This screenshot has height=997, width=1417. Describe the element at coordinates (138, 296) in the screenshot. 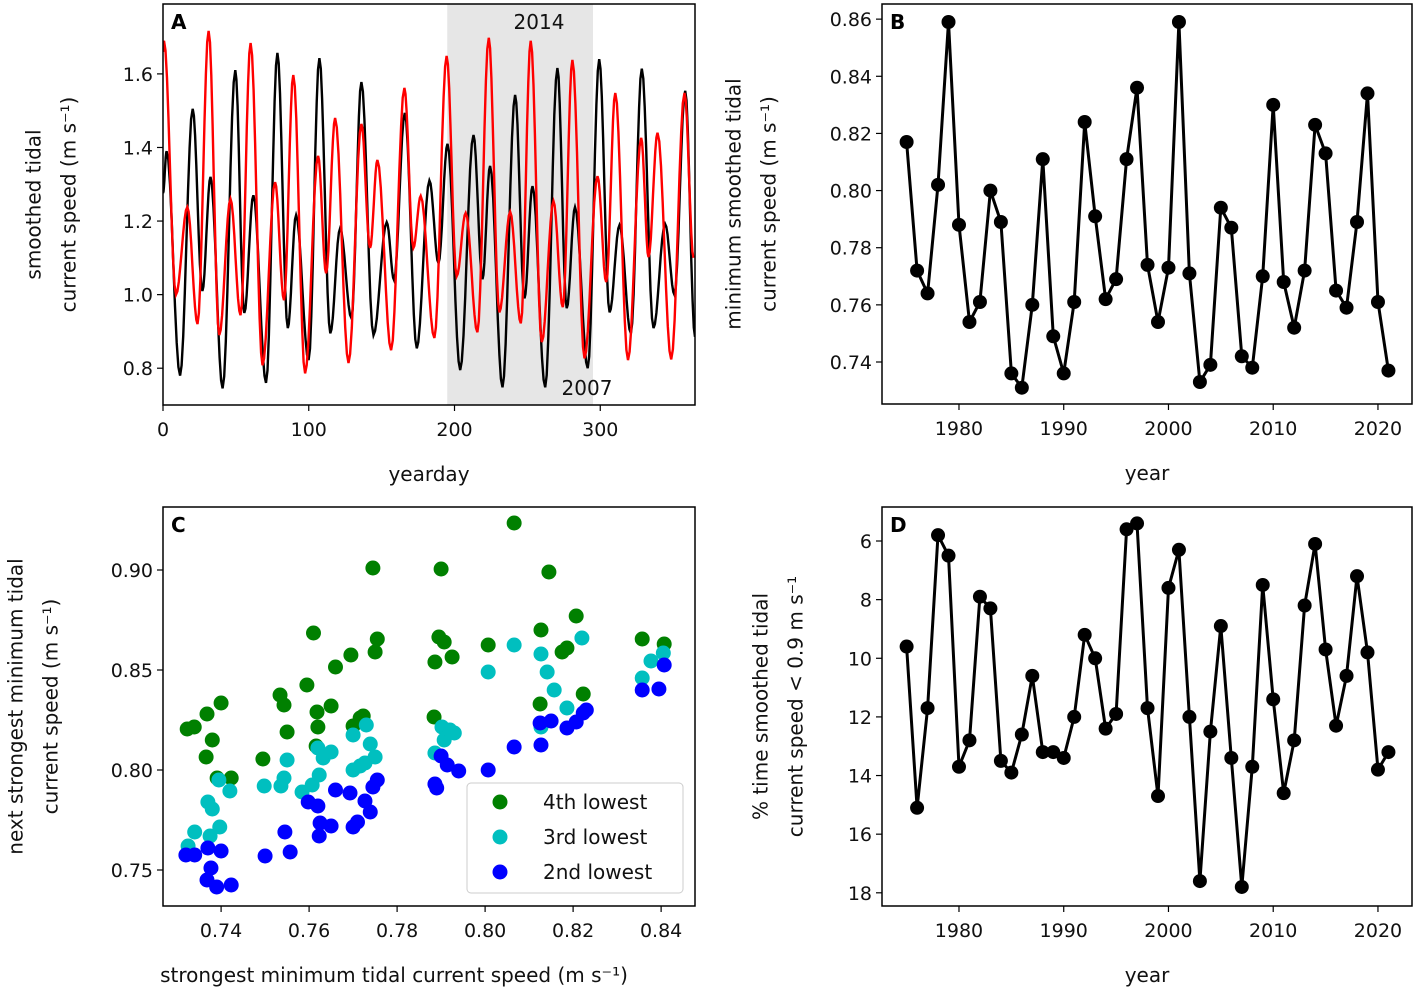

I see `y-tick-label: 1.0` at that location.